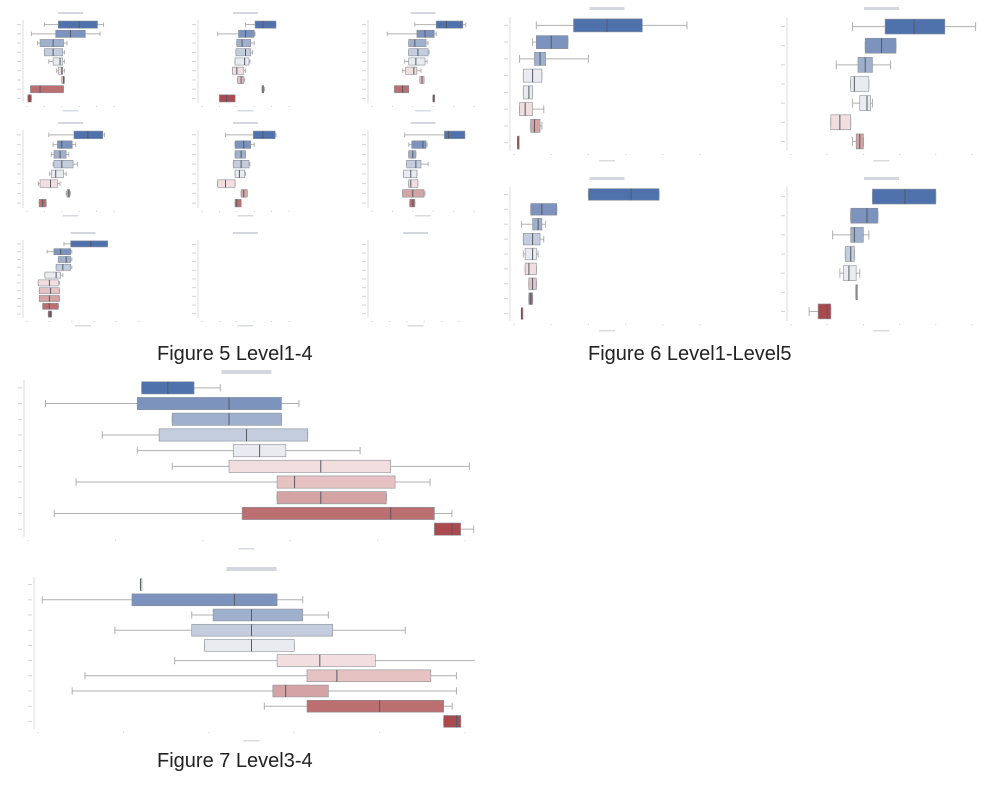 The width and height of the screenshot is (986, 785). I want to click on fig5-chart-d, so click(62, 170).